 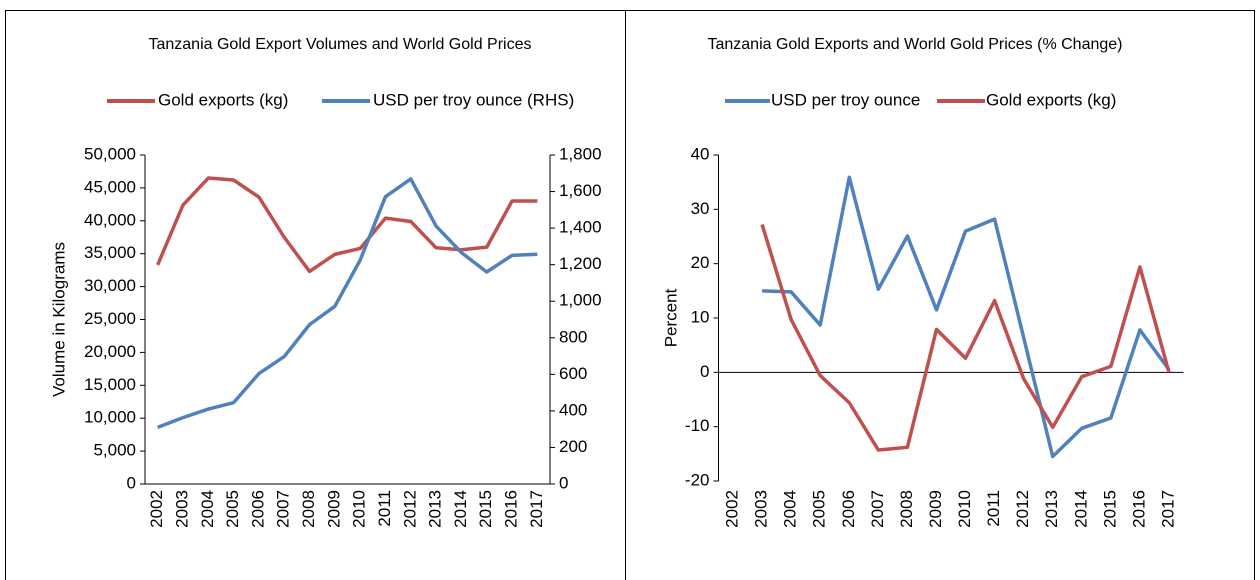 I want to click on y-tick-label: 35,000, so click(x=110, y=252).